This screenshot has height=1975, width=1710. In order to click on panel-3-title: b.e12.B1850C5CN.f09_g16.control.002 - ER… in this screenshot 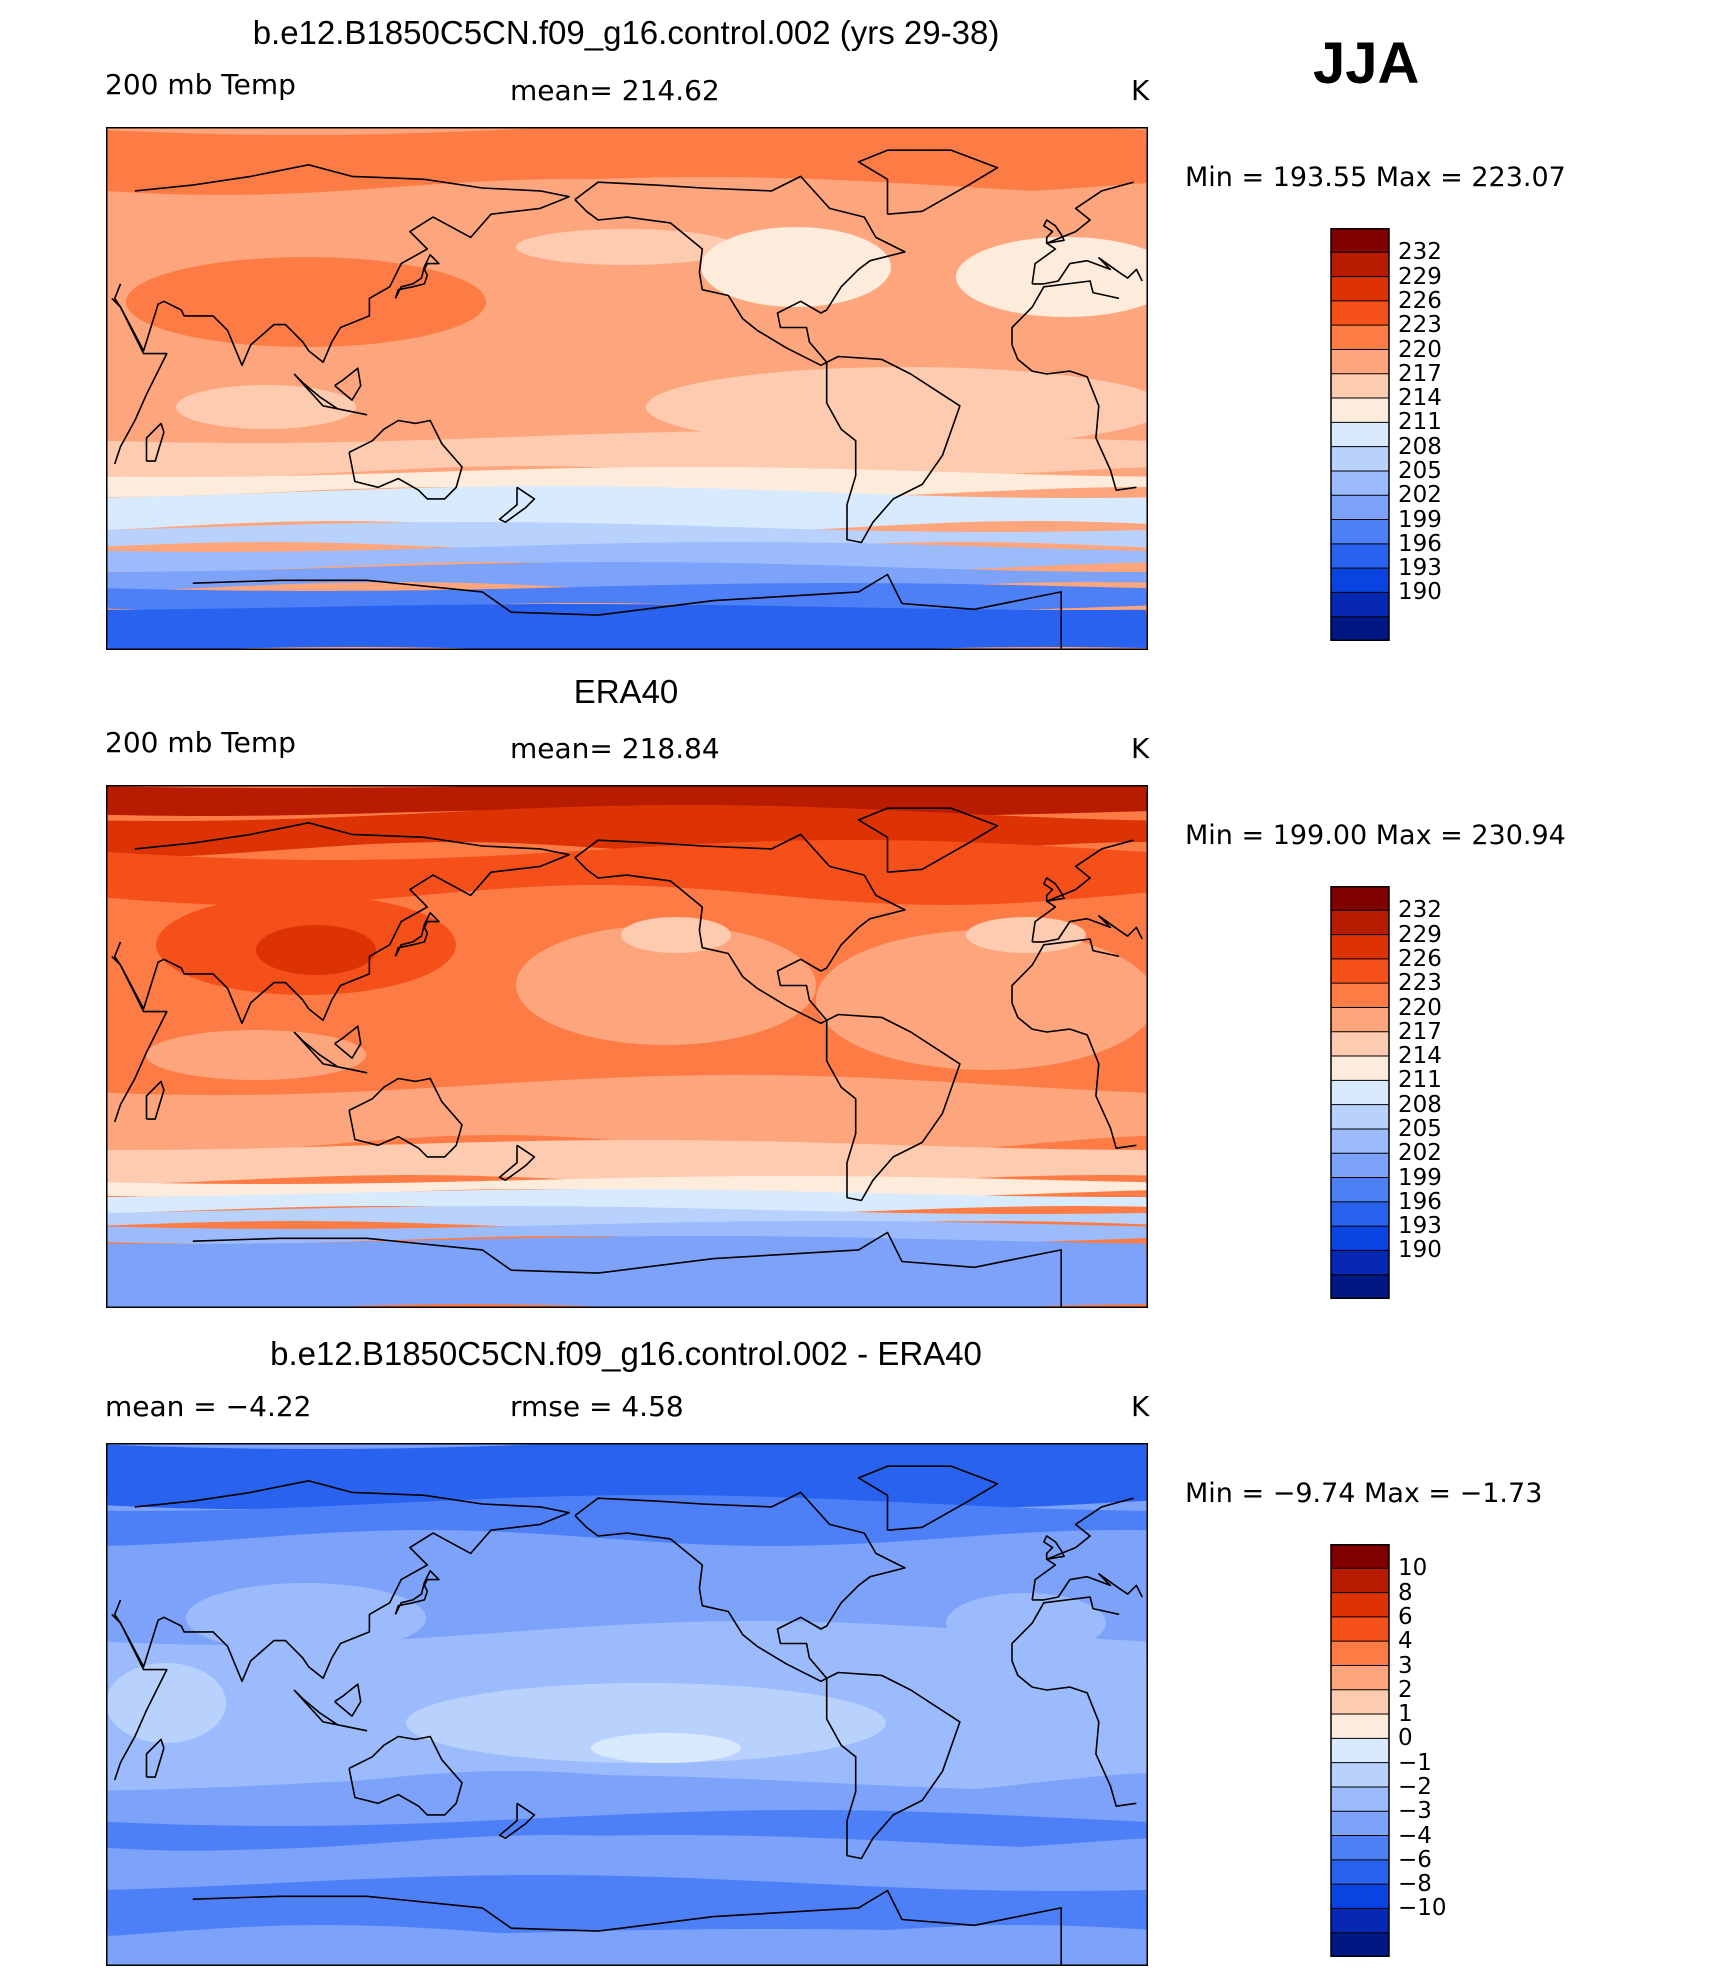, I will do `click(626, 1353)`.